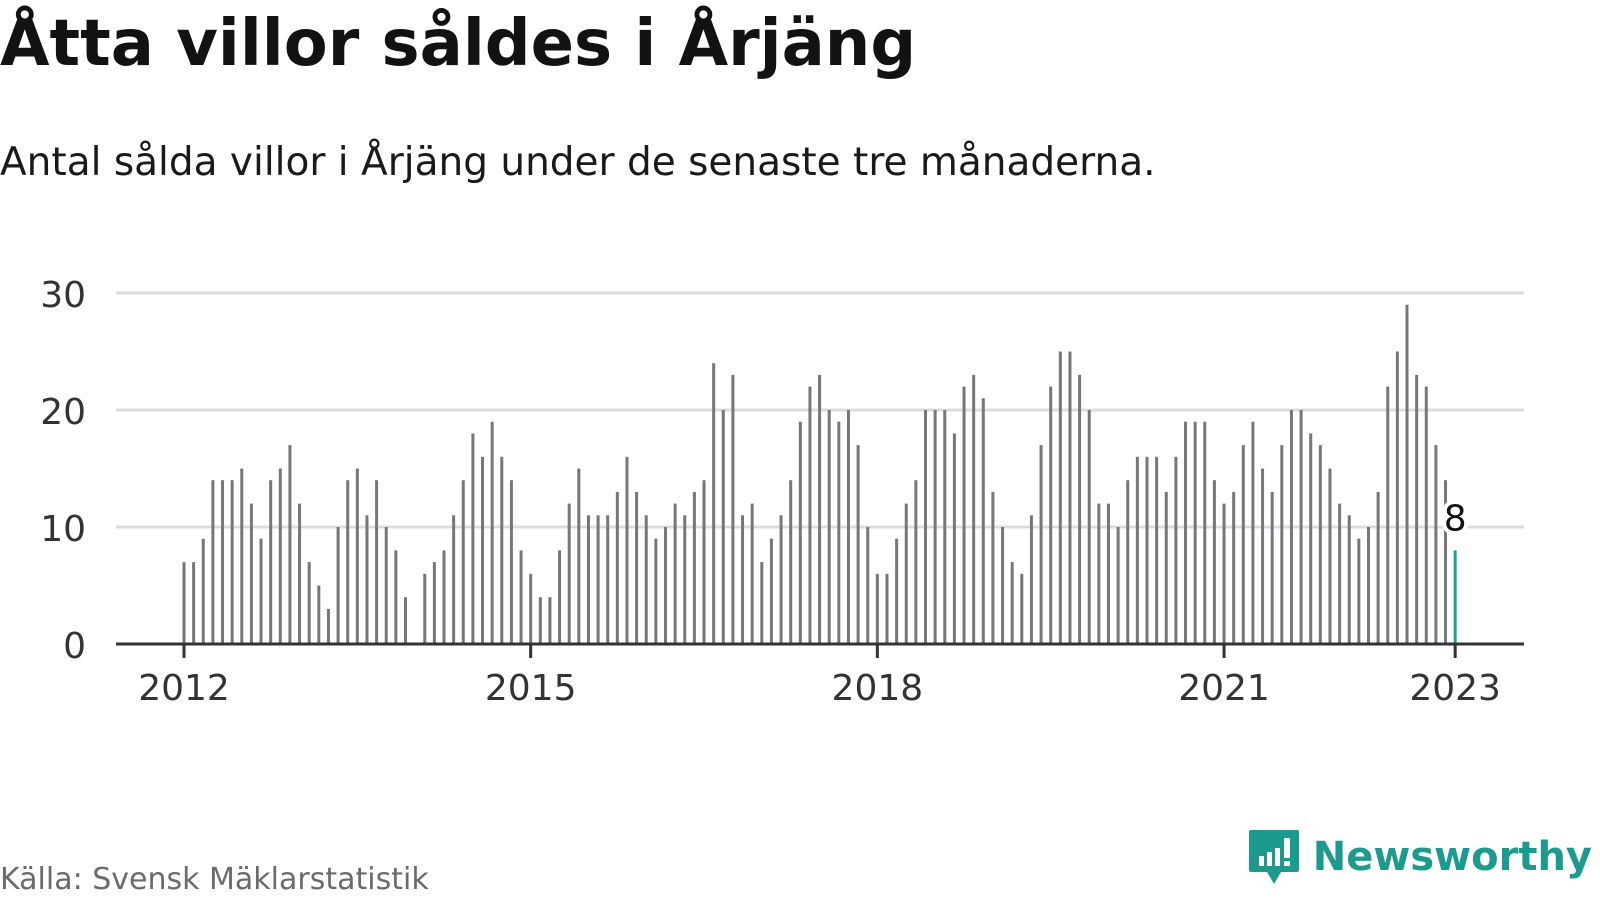 Image resolution: width=1600 pixels, height=900 pixels. What do you see at coordinates (1452, 857) in the screenshot?
I see `brand-name: Newsworthy` at bounding box center [1452, 857].